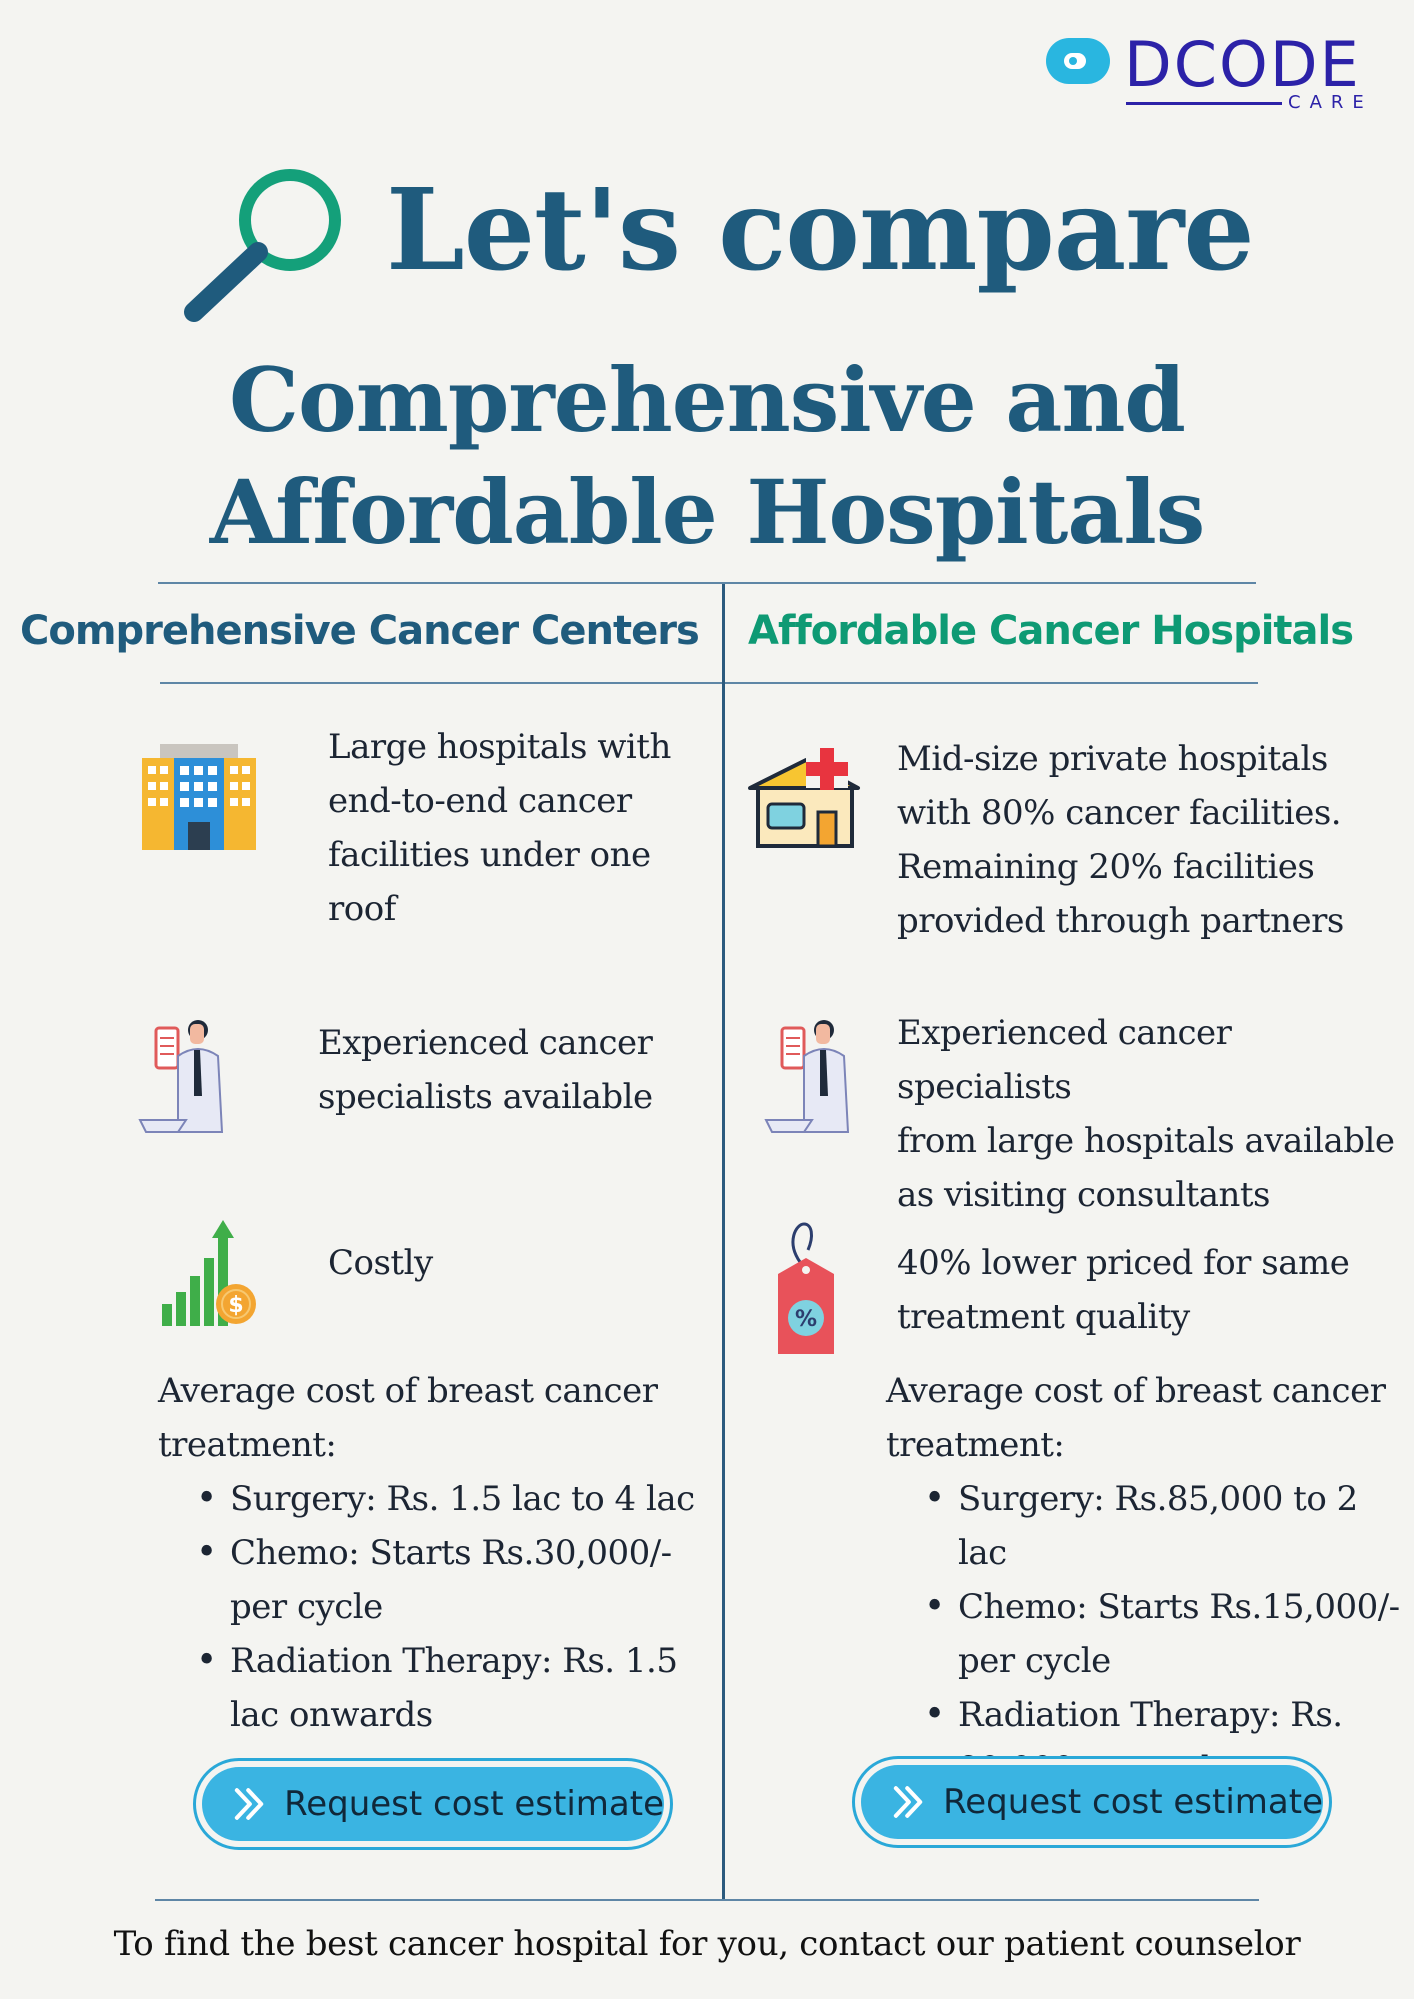 The image size is (1414, 1999). I want to click on rising-cost-chart-icon: $, so click(209, 1273).